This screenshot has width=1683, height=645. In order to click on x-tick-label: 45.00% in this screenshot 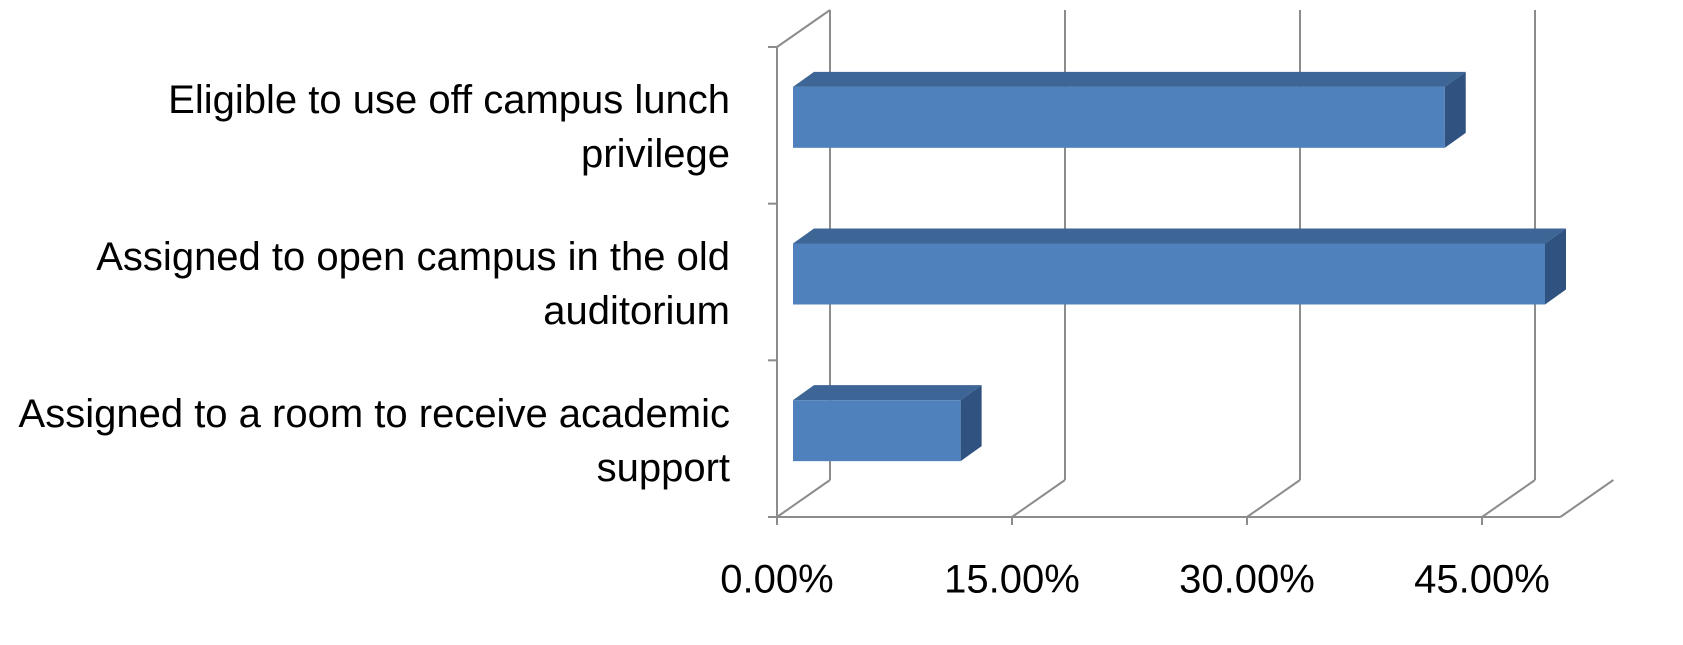, I will do `click(1482, 580)`.